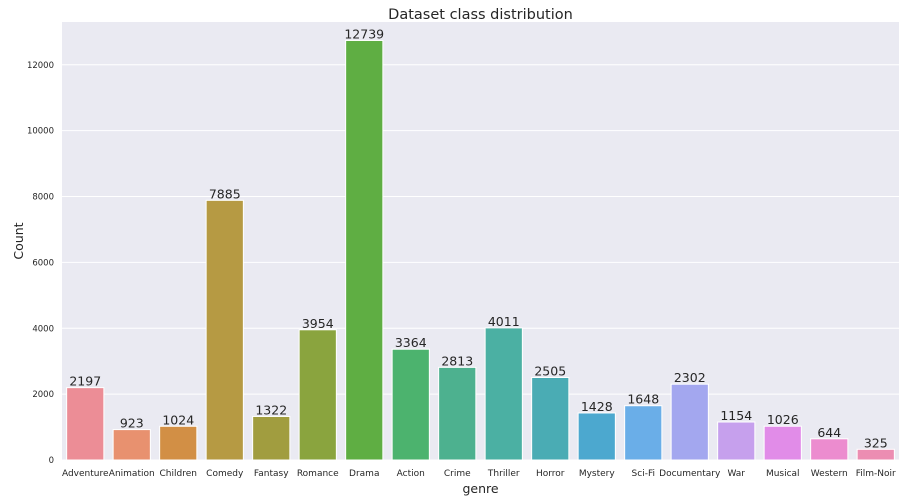 The height and width of the screenshot is (501, 911). Describe the element at coordinates (132, 423) in the screenshot. I see `bar-value-label: 923` at that location.